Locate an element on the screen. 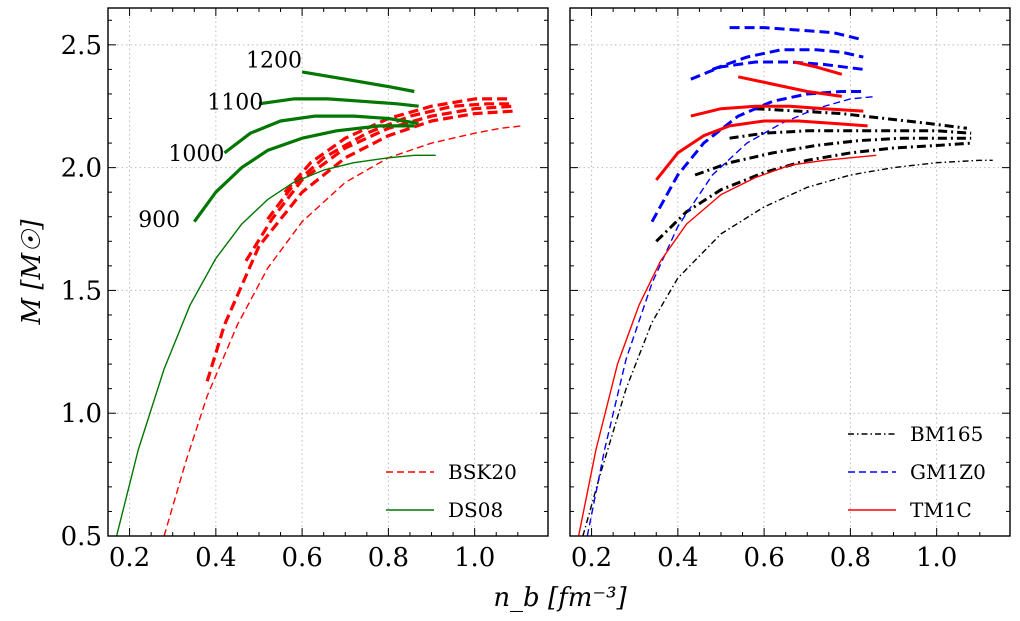  curve-annotation: 1000 is located at coordinates (196, 154).